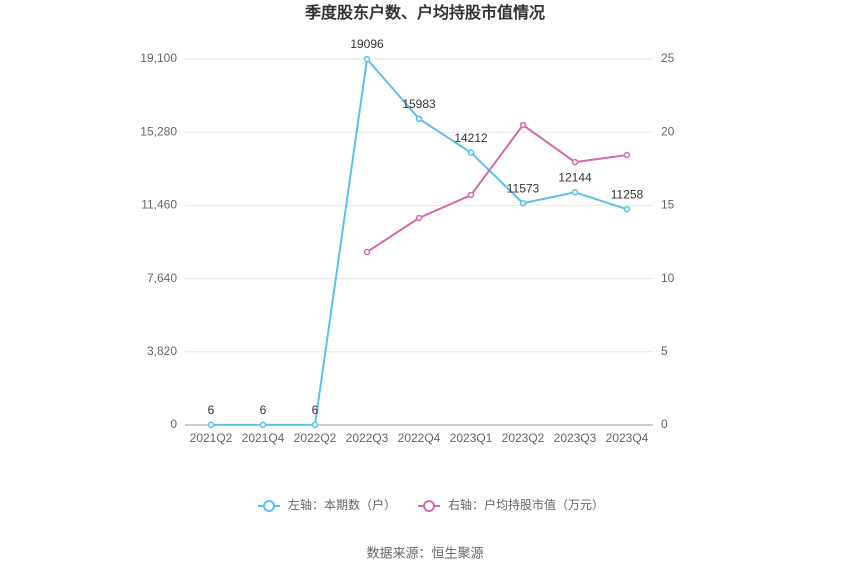 The height and width of the screenshot is (575, 850). Describe the element at coordinates (158, 58) in the screenshot. I see `y-tick-label: 19,100` at that location.